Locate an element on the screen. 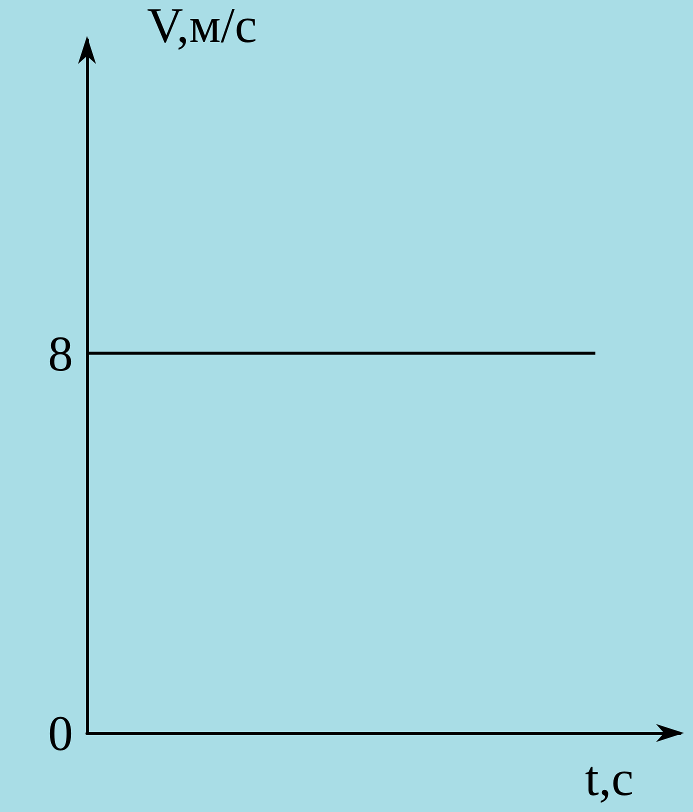  x-axis-title: t,c is located at coordinates (609, 778).